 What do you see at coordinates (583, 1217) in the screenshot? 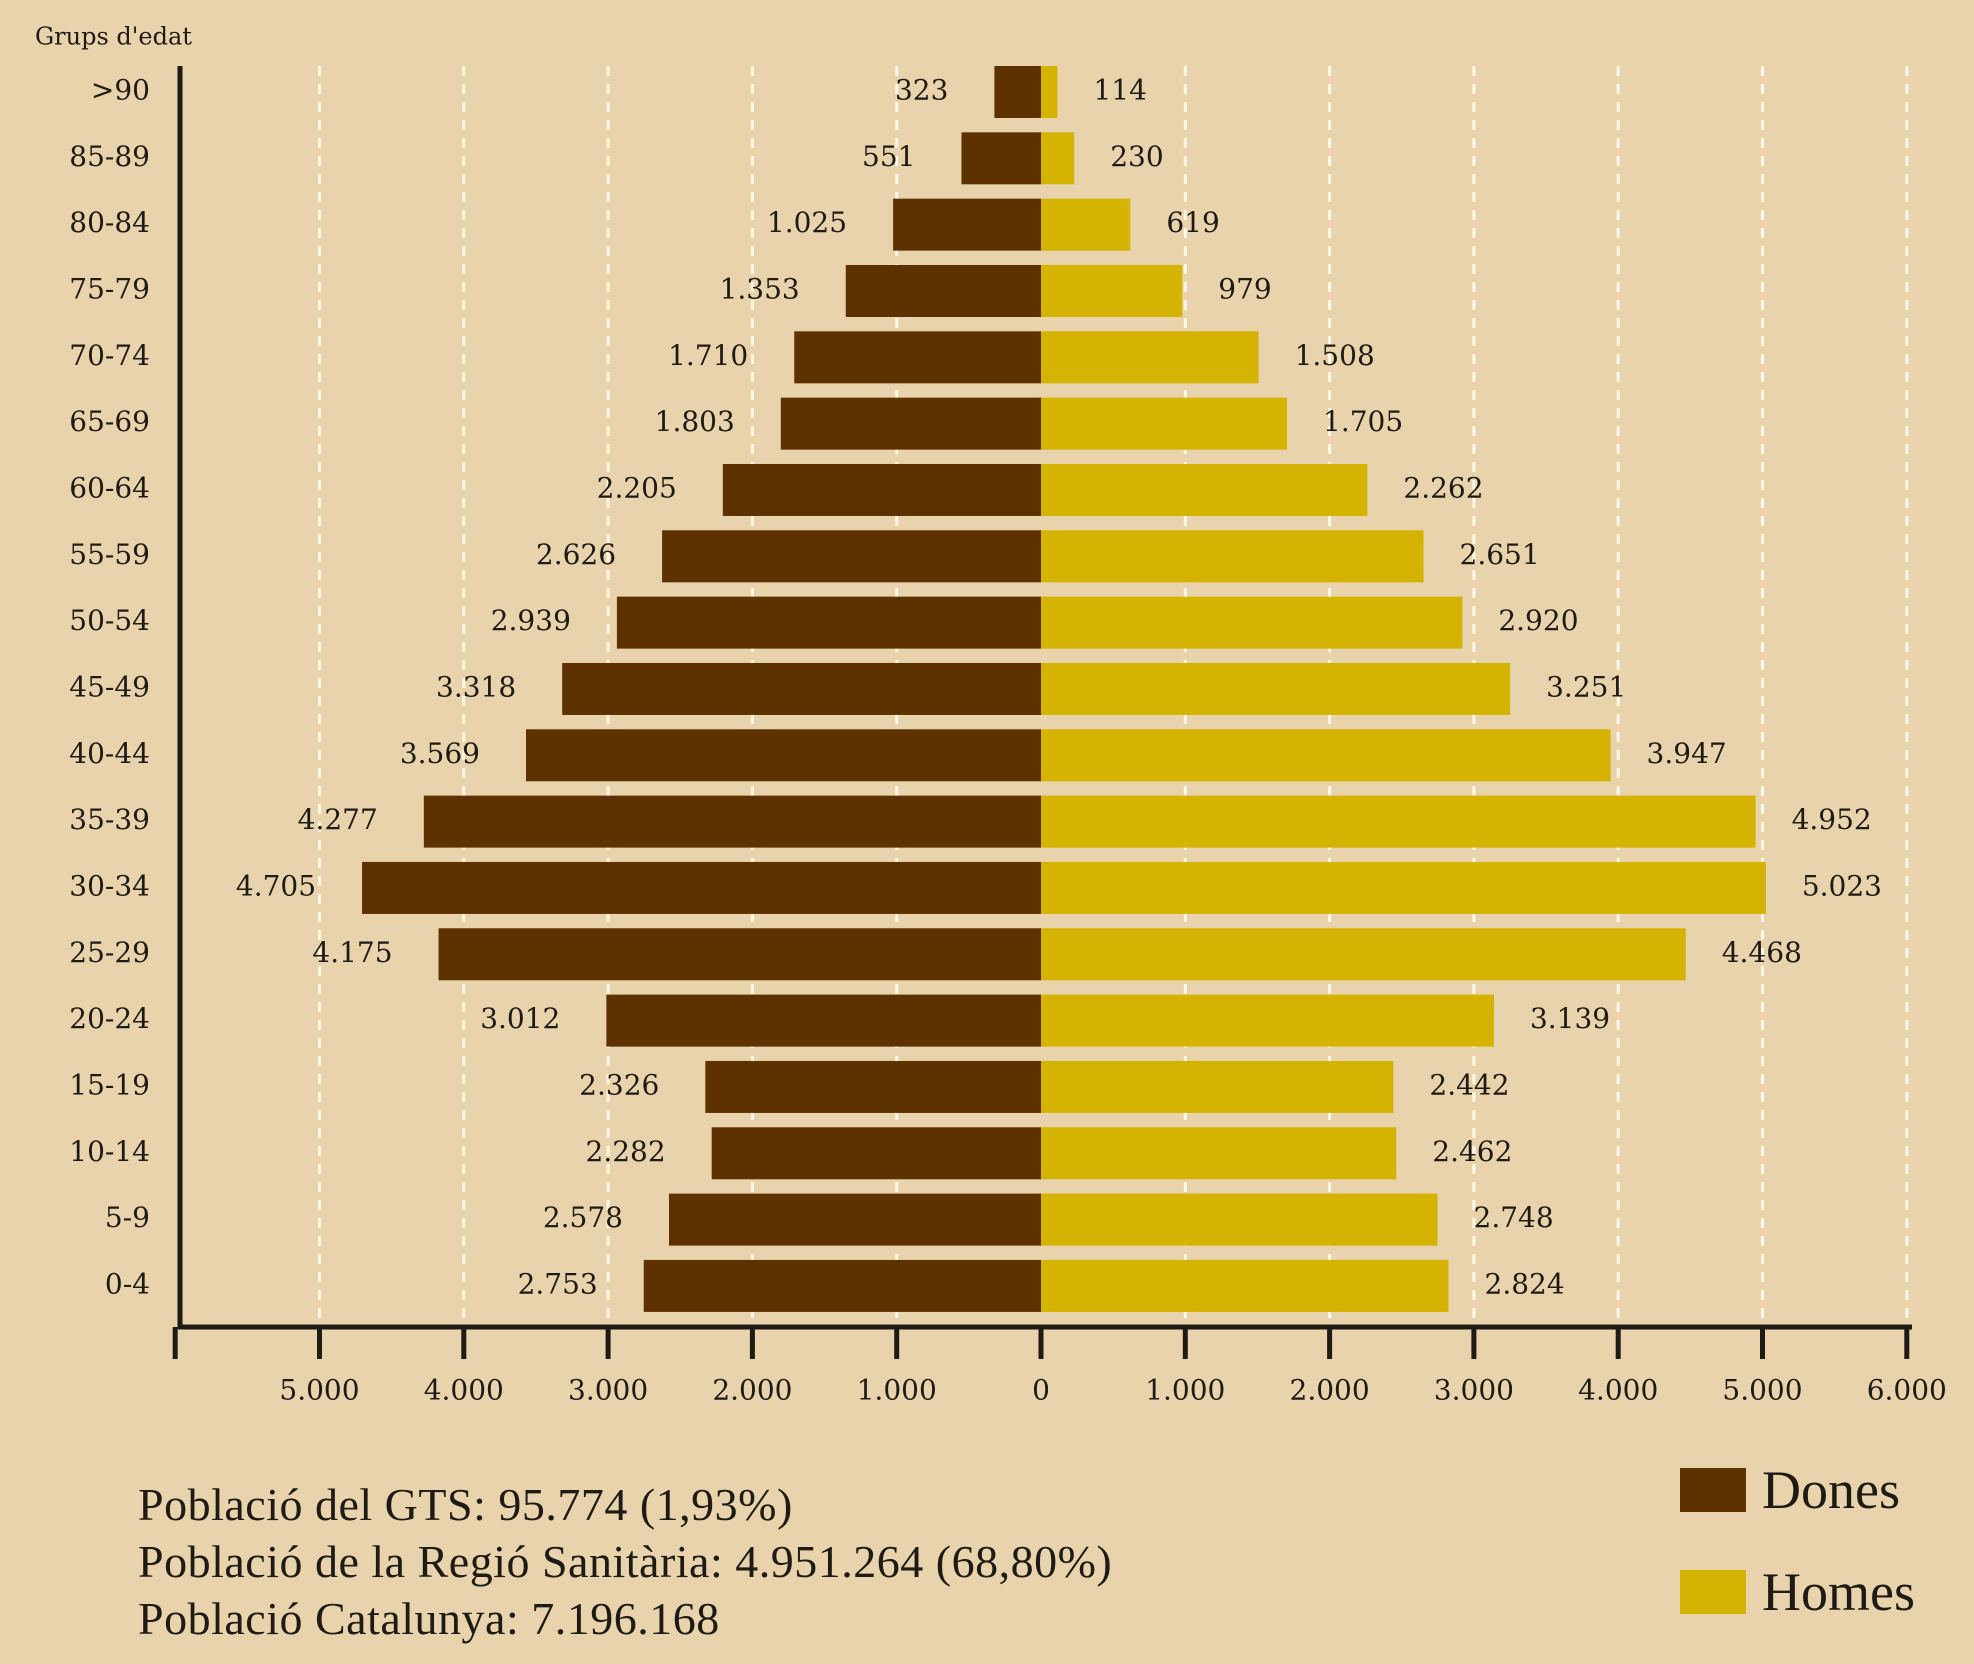
I see `value-label-dones: 2.578` at bounding box center [583, 1217].